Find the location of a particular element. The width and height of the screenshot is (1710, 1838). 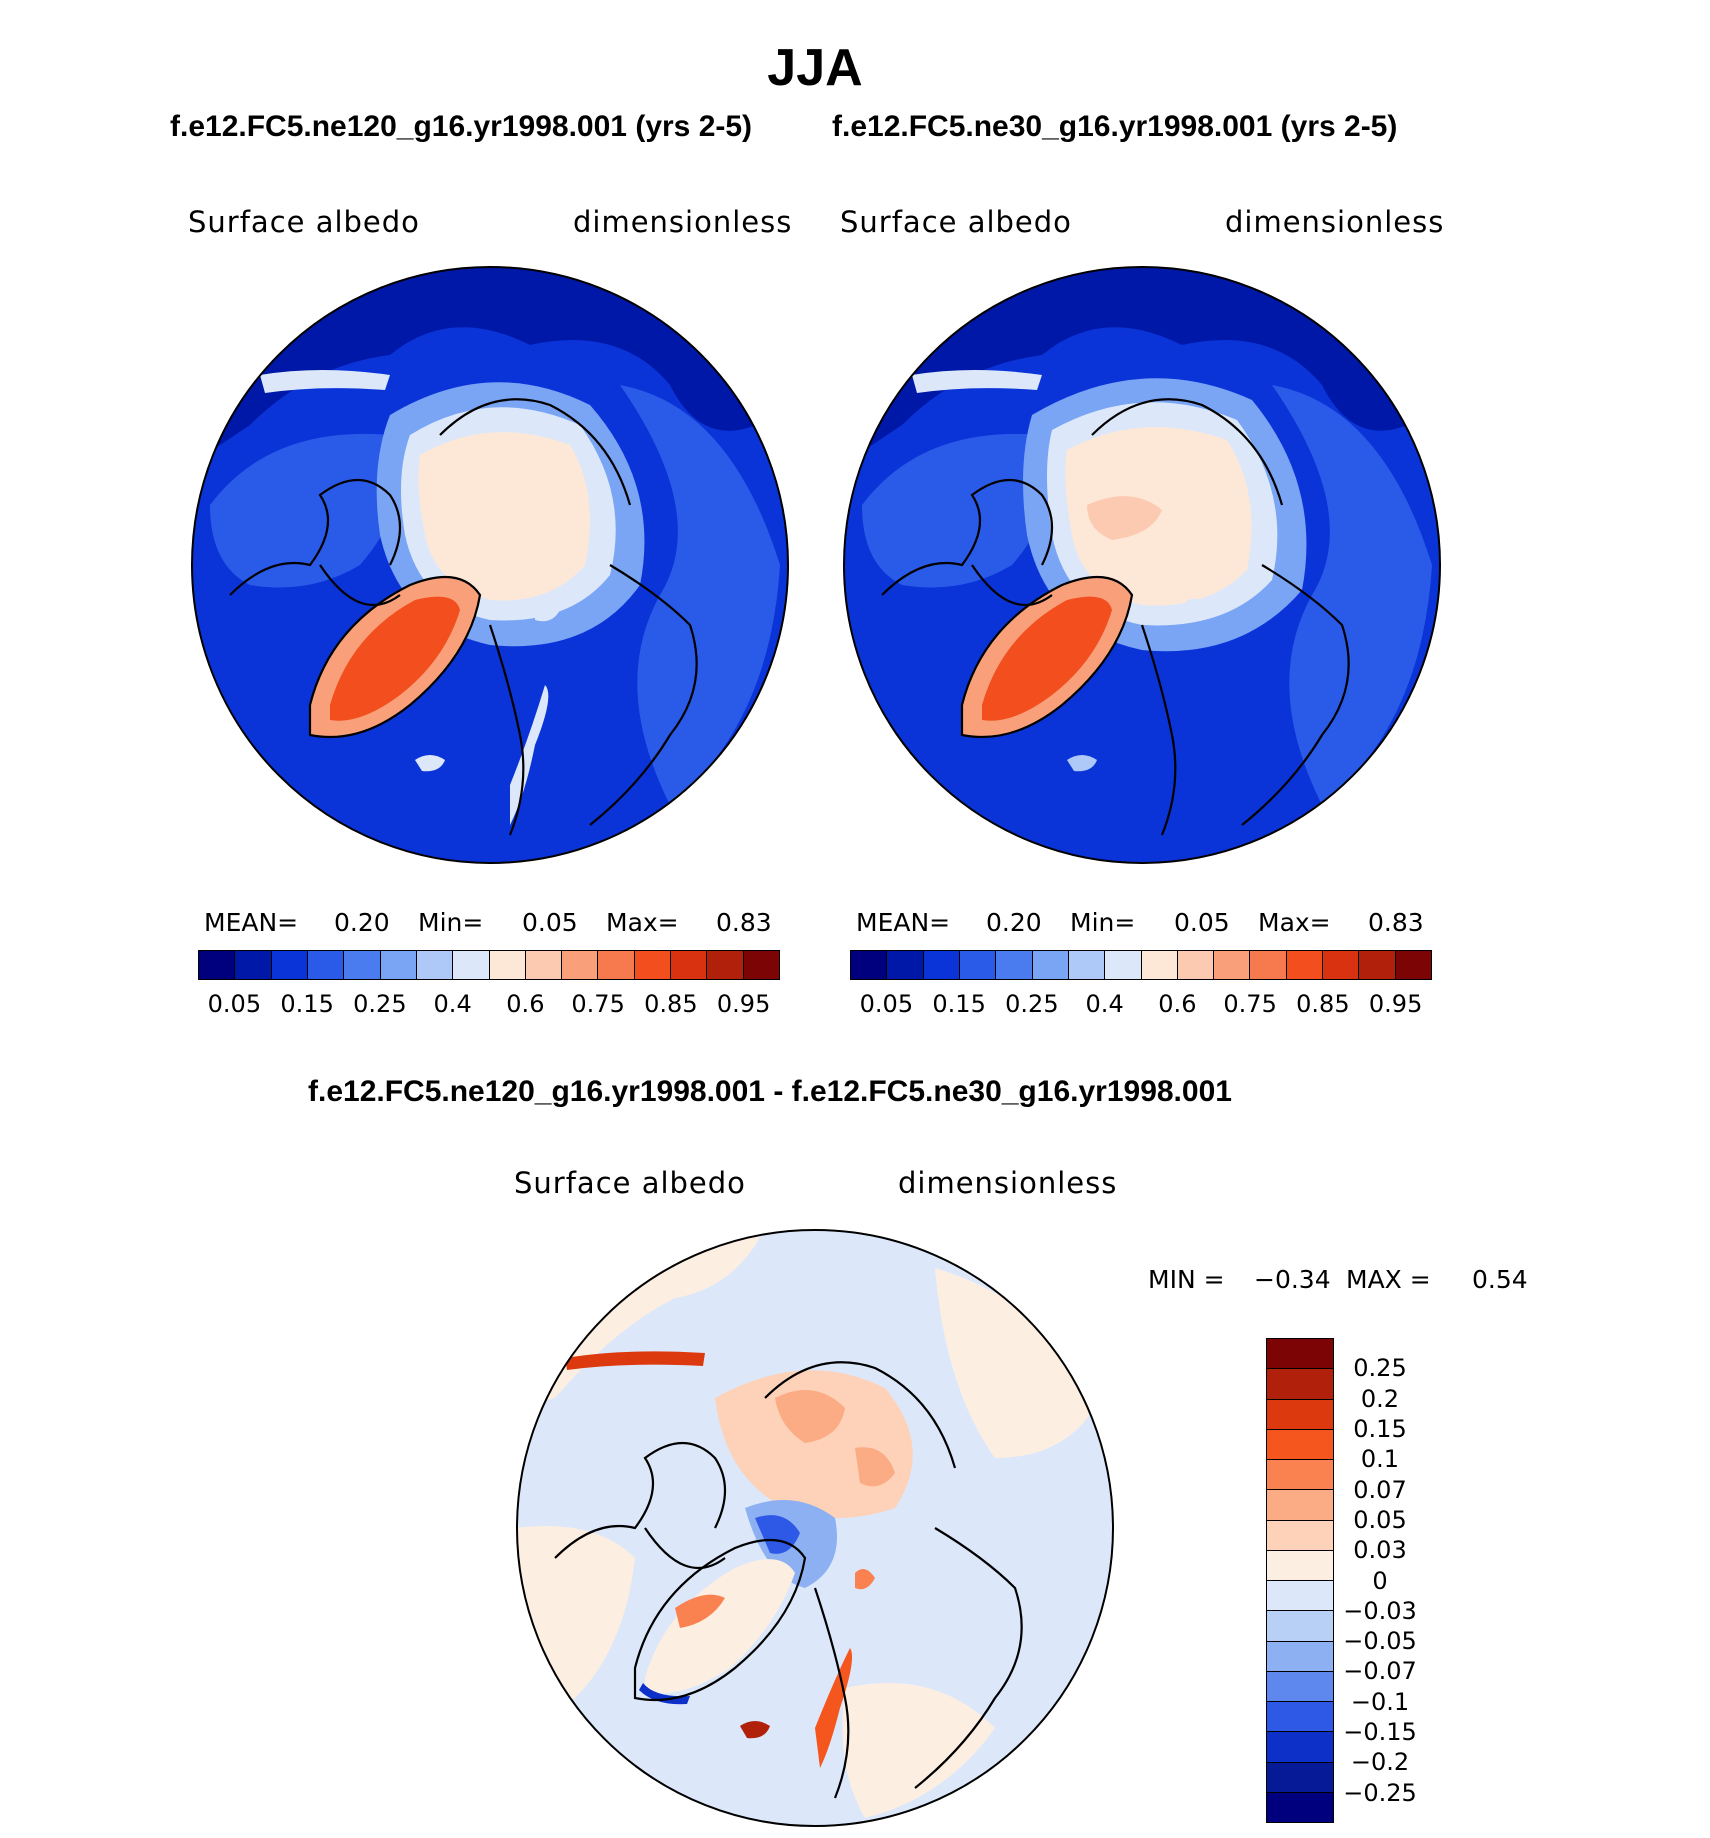

sea-ice-core is located at coordinates (504, 516).